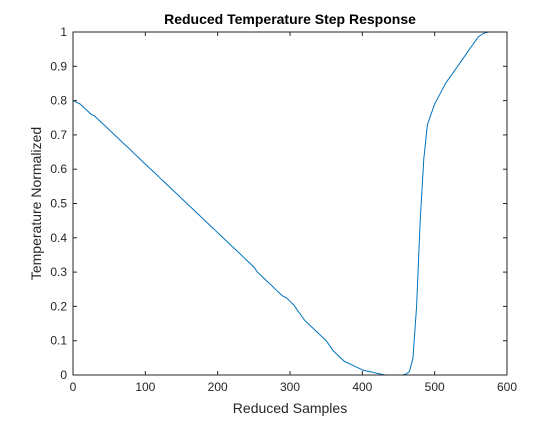  I want to click on x-axis-label: Reduced Samples, so click(290, 408).